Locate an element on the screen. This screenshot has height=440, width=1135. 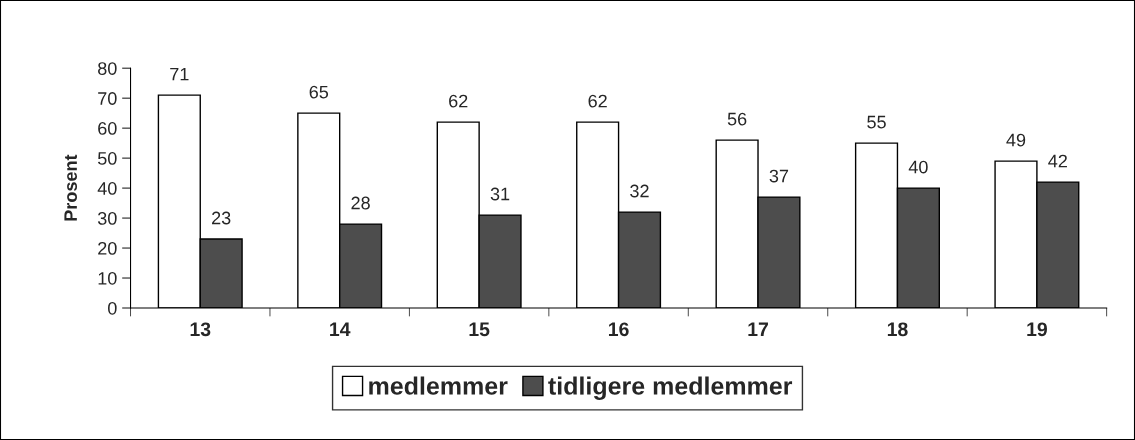
y-tick-label: 50 is located at coordinates (107, 158).